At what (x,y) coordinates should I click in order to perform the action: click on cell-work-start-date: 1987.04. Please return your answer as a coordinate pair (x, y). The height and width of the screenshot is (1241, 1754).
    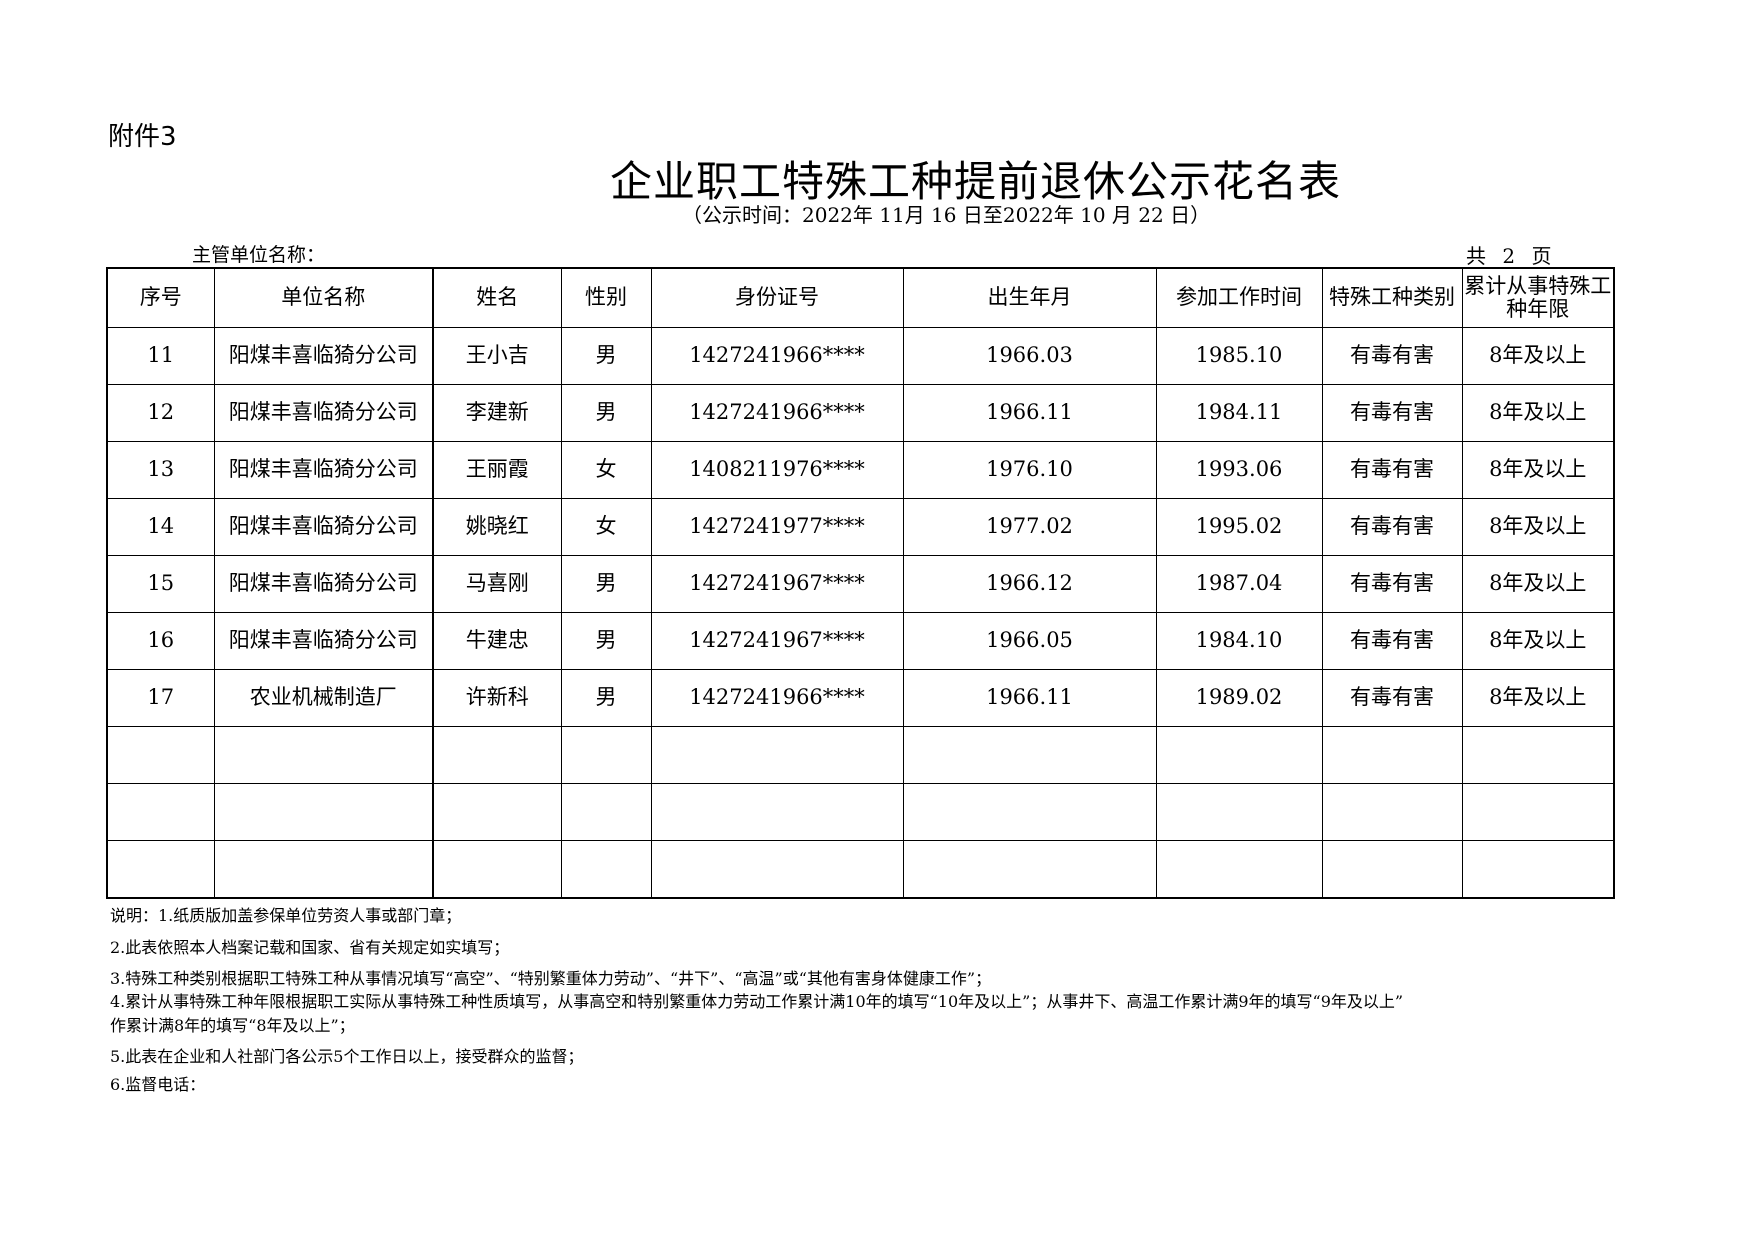
    Looking at the image, I should click on (1239, 584).